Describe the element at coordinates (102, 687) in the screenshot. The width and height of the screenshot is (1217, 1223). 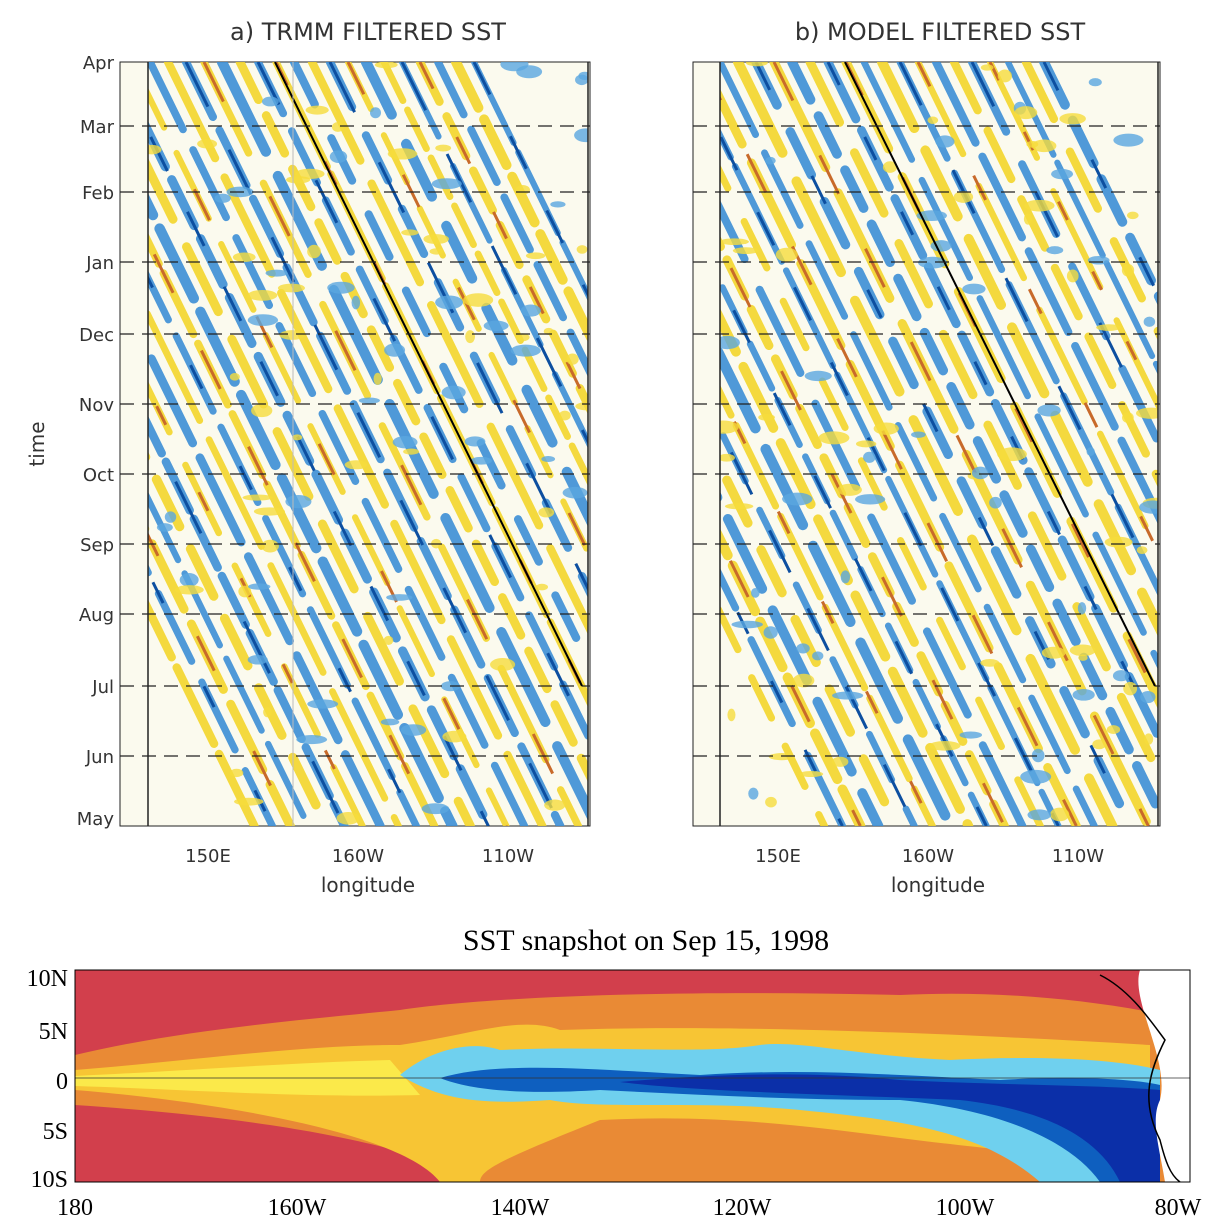
I see `y-tick-label: Jul` at that location.